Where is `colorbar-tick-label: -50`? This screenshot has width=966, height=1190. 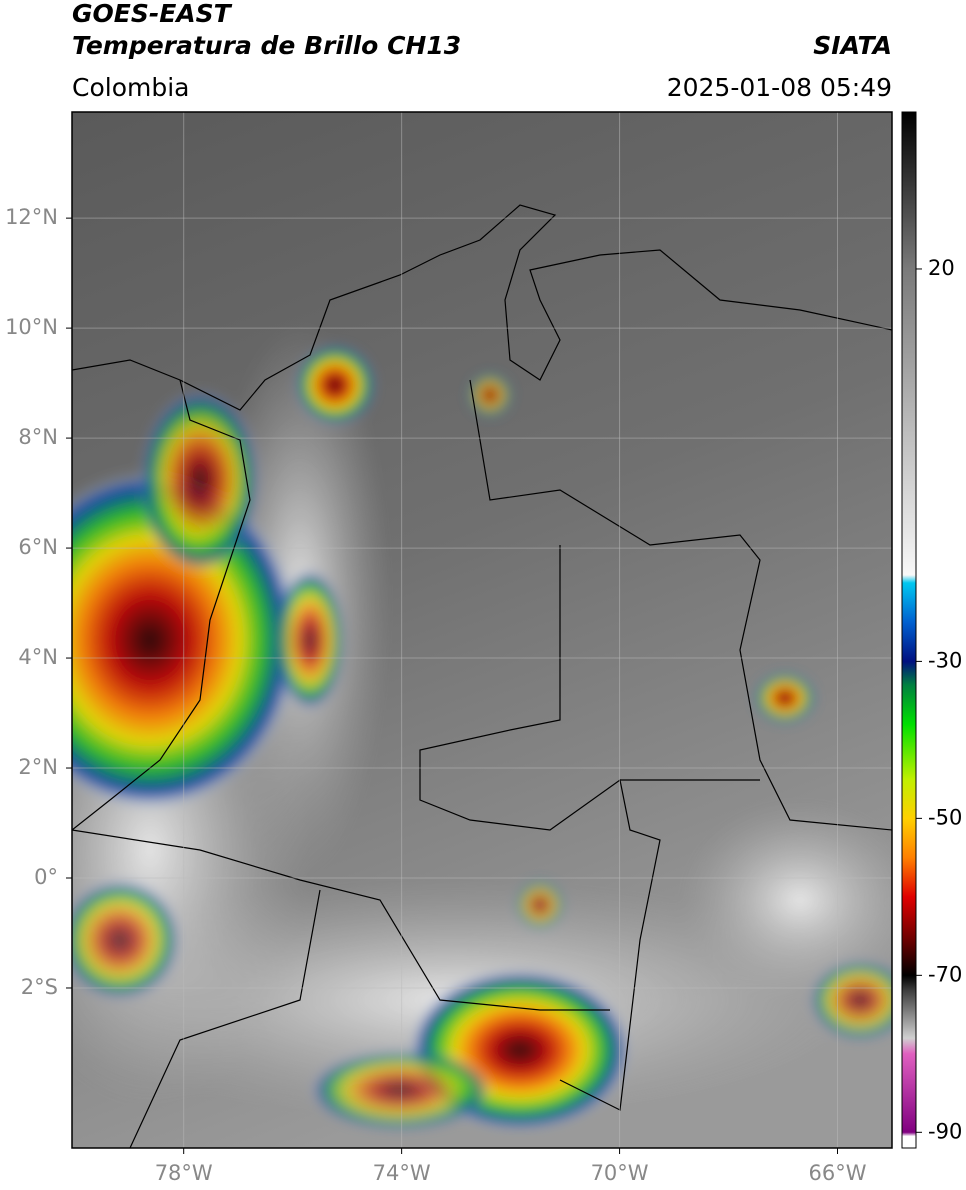
colorbar-tick-label: -50 is located at coordinates (945, 817).